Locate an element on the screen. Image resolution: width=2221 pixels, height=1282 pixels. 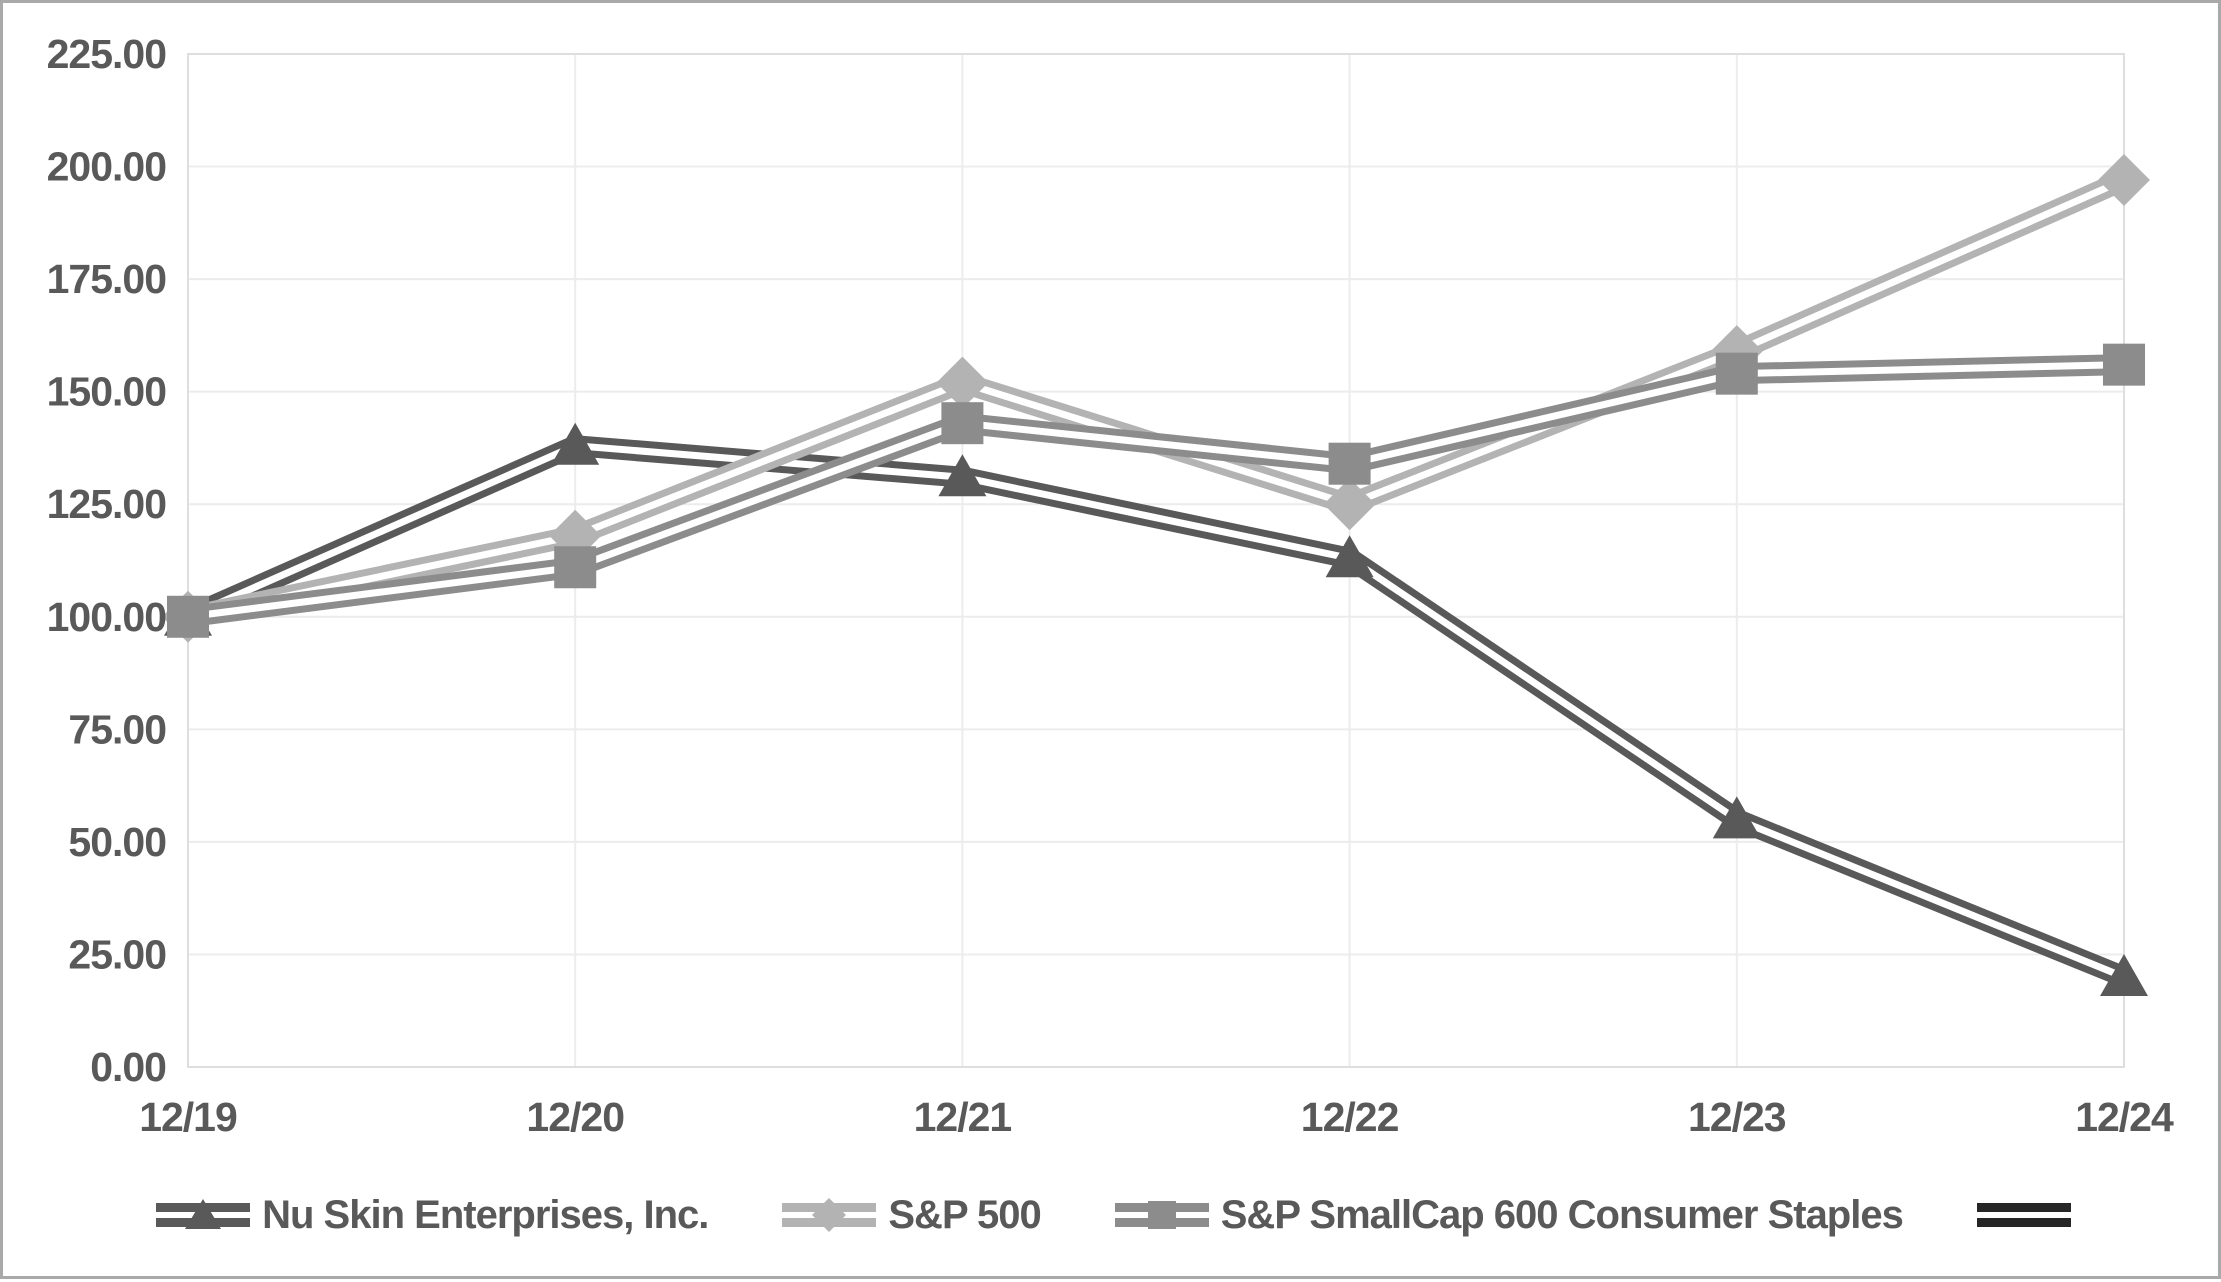
legend-item is located at coordinates (2023, 1215).